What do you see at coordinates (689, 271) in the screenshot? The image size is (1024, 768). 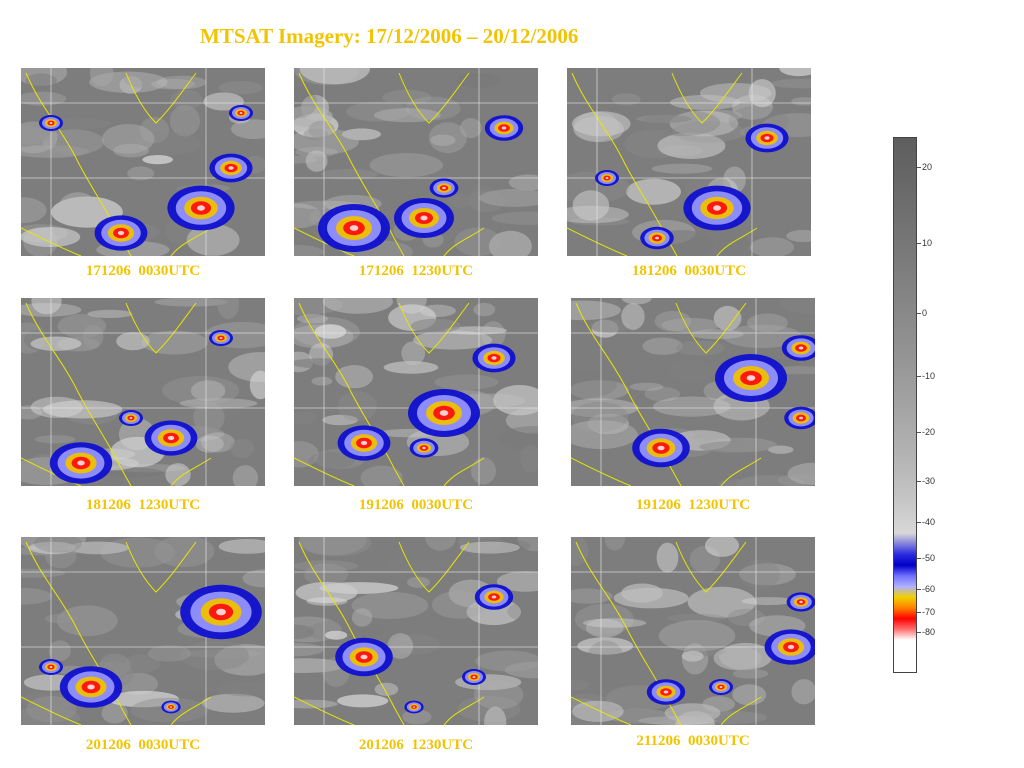 I see `image-caption-3: 181206 0030UTC` at bounding box center [689, 271].